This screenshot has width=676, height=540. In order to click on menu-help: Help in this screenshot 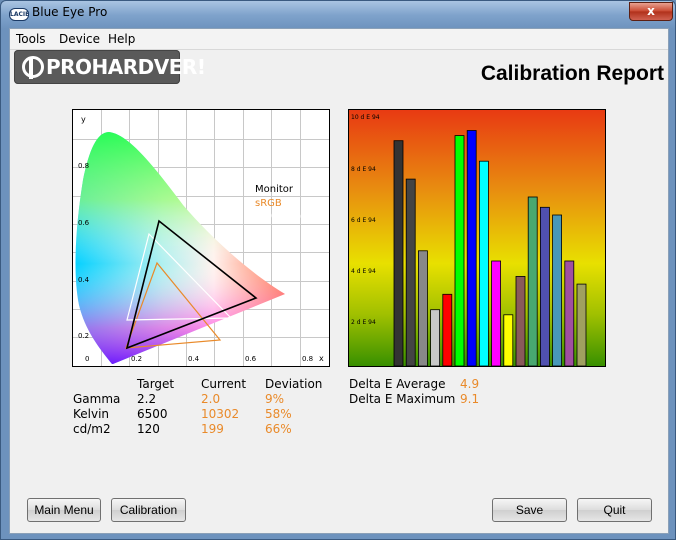, I will do `click(122, 39)`.